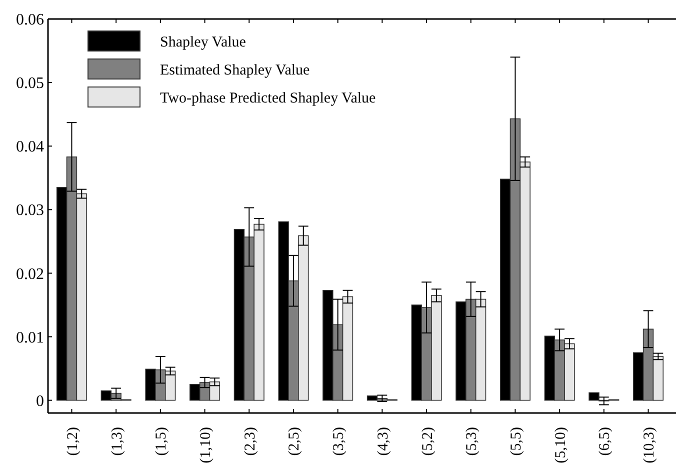  Describe the element at coordinates (30, 274) in the screenshot. I see `y-tick-label: 0.02` at that location.